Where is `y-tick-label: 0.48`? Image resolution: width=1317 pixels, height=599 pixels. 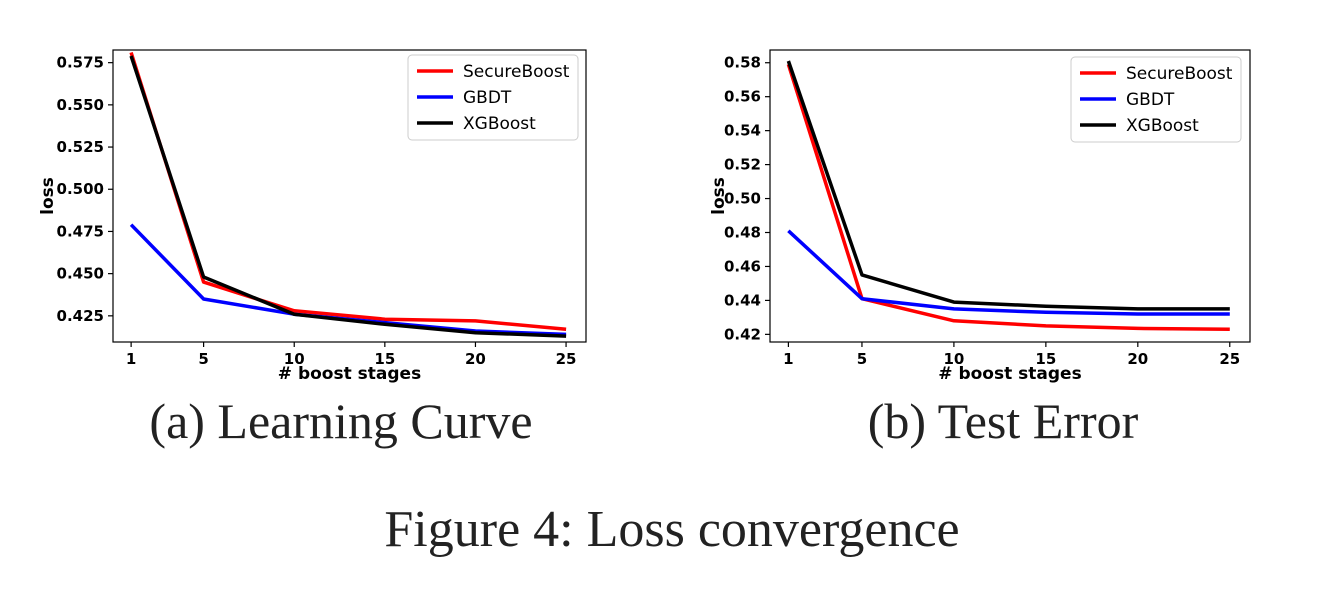 y-tick-label: 0.48 is located at coordinates (742, 233).